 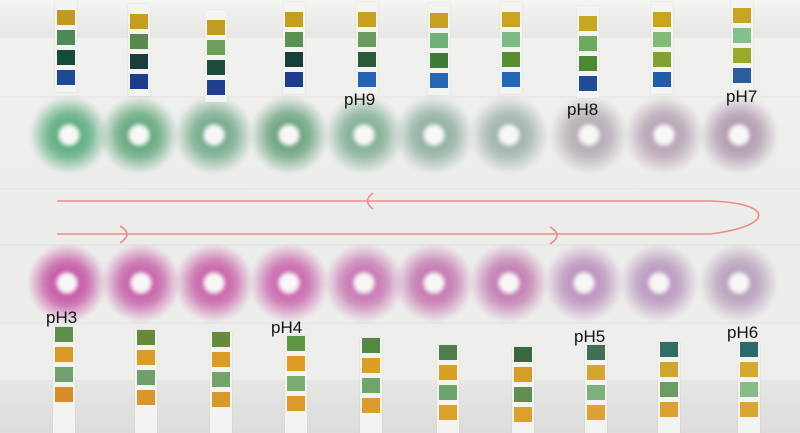 What do you see at coordinates (370, 201) in the screenshot?
I see `arrowhead-left` at bounding box center [370, 201].